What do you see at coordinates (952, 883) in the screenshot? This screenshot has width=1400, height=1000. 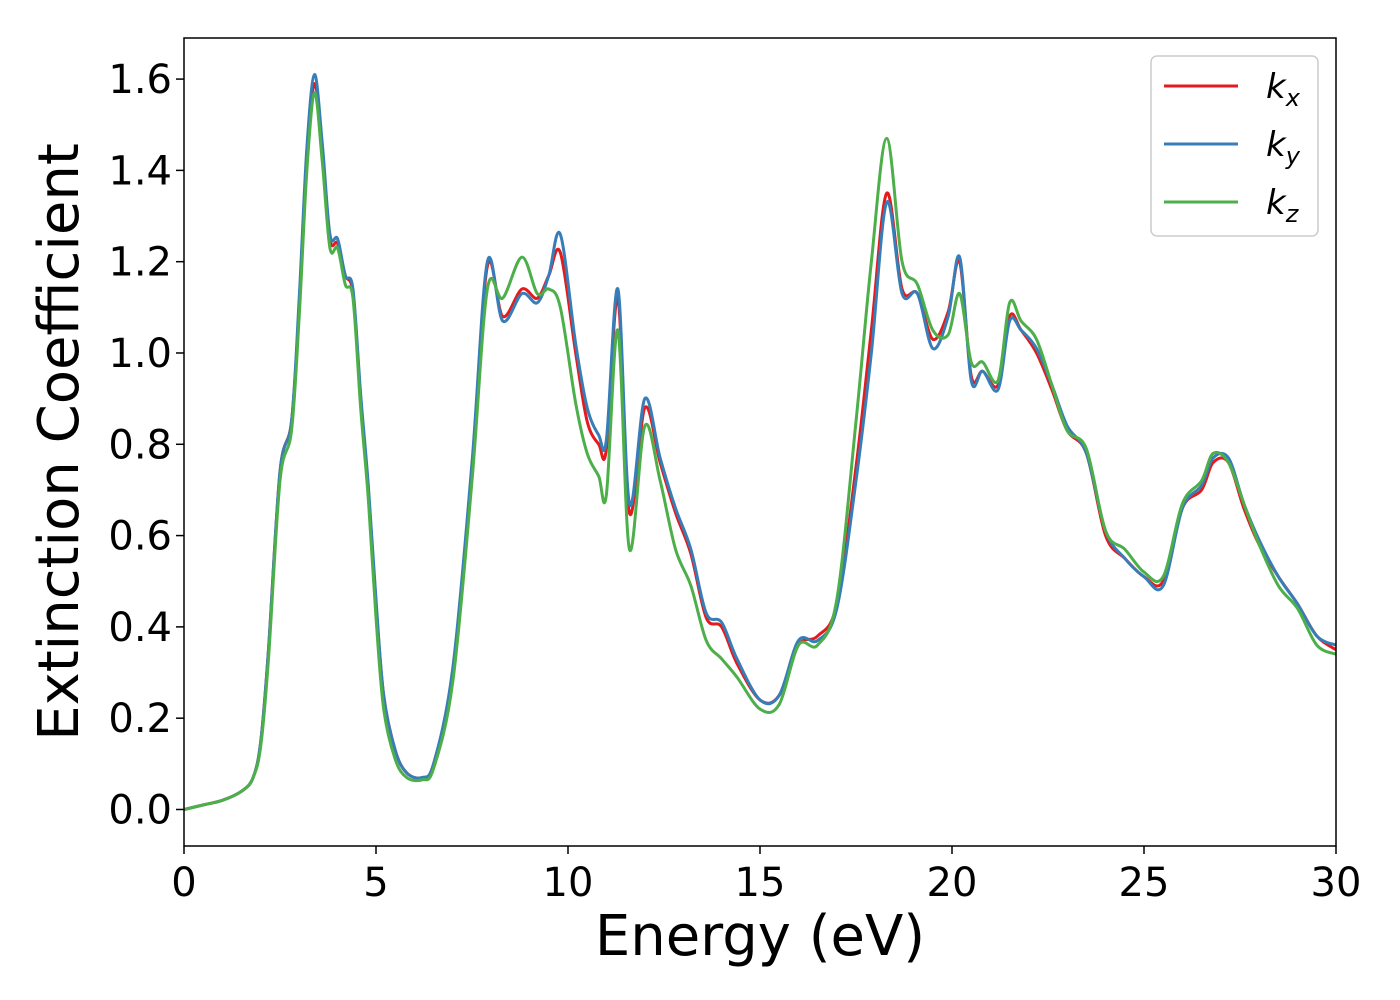 I see `x-tick-label: 20` at bounding box center [952, 883].